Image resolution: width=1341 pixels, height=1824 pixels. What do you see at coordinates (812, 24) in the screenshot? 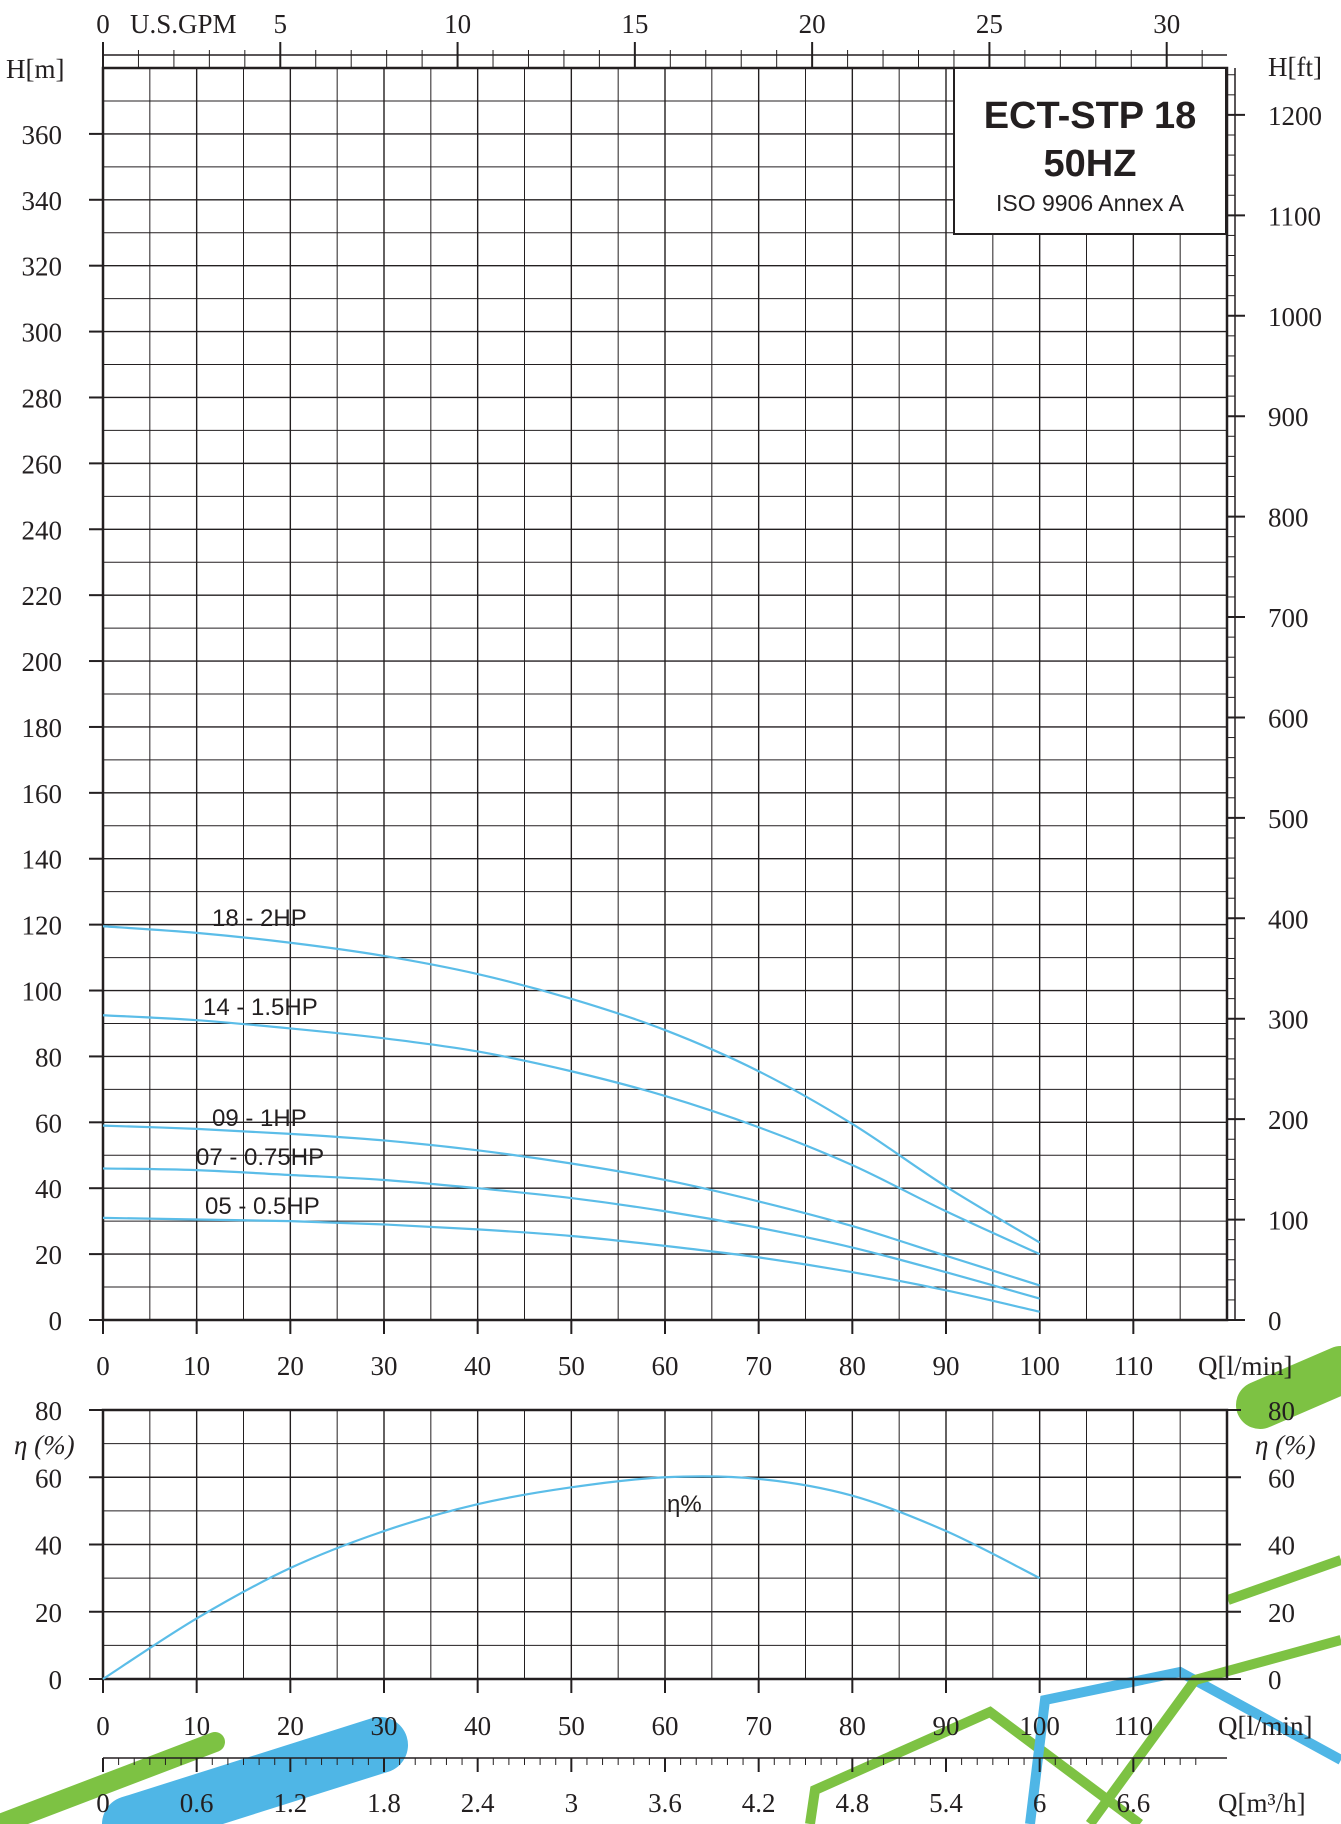
I see `top-tick-label: 20` at bounding box center [812, 24].